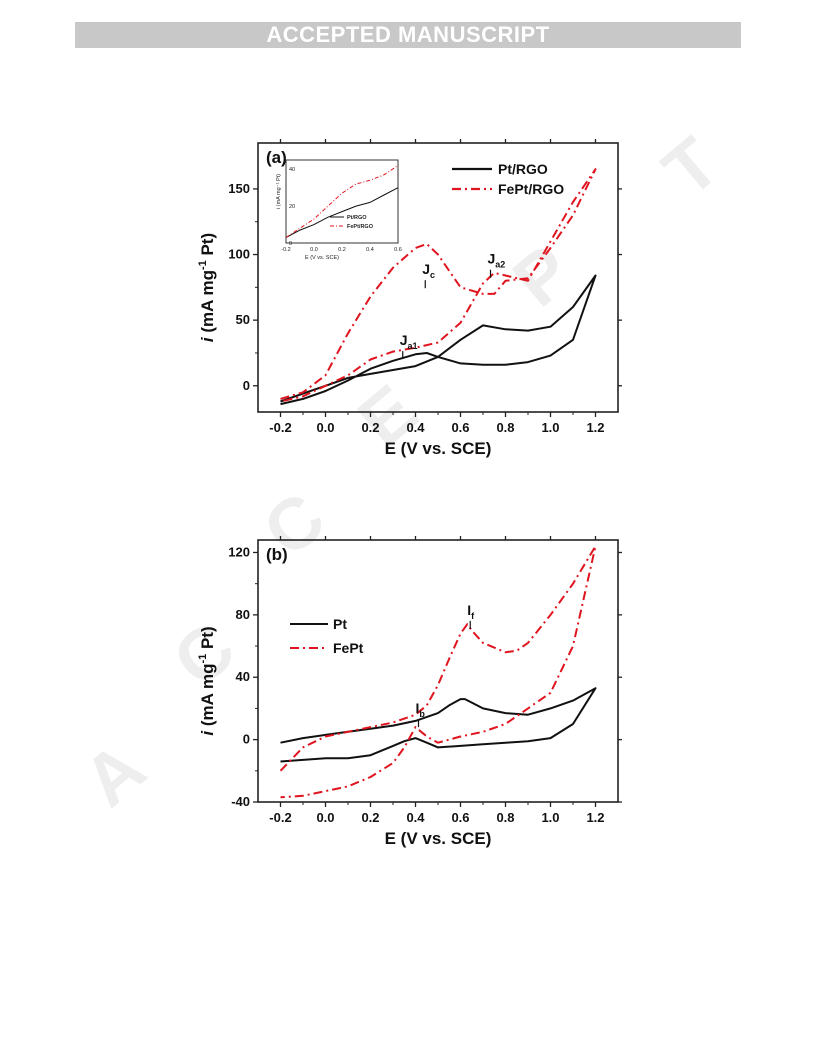  What do you see at coordinates (285, 250) in the screenshot?
I see `inset-x-tick-label: -0.2` at bounding box center [285, 250].